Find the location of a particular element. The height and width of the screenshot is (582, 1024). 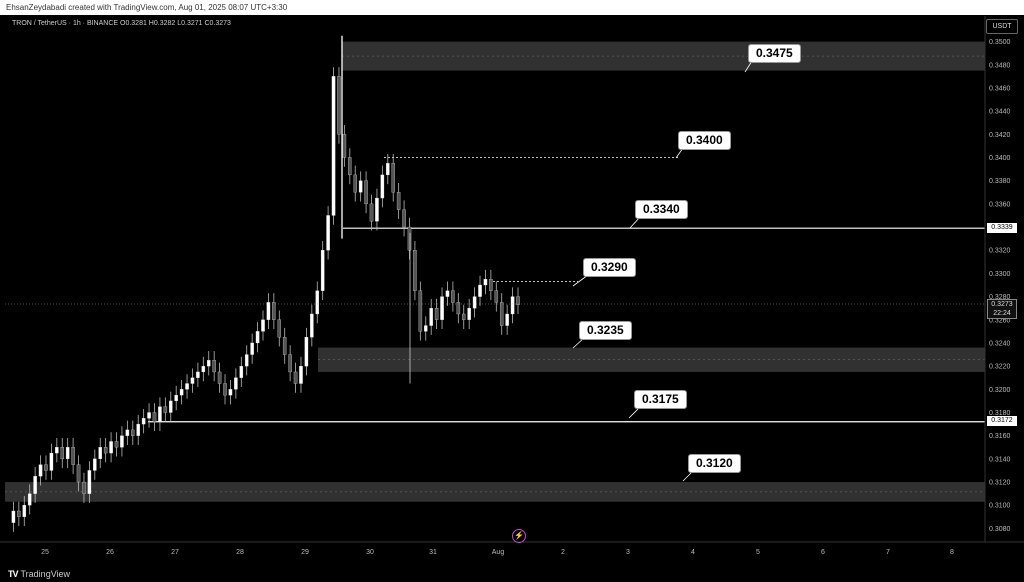

price-tick-label: 0.3140 is located at coordinates (1000, 459).